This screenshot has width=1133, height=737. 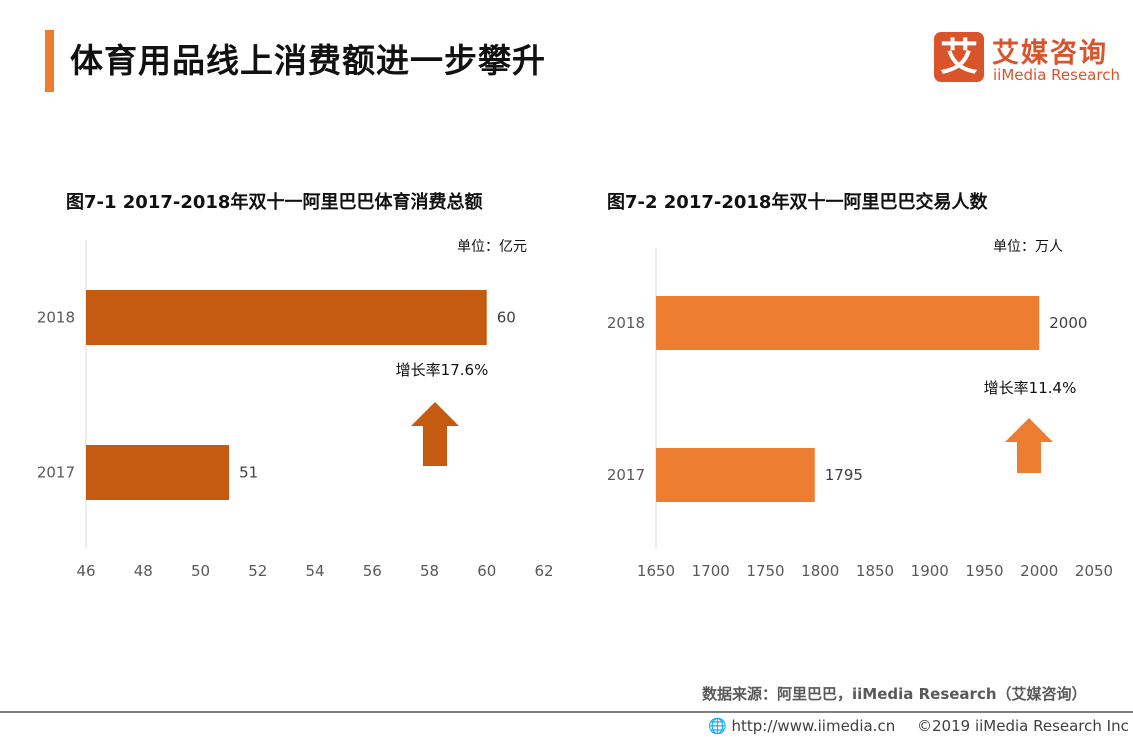 What do you see at coordinates (1023, 726) in the screenshot?
I see `copyright: ©2019 iiMedia Research Inc` at bounding box center [1023, 726].